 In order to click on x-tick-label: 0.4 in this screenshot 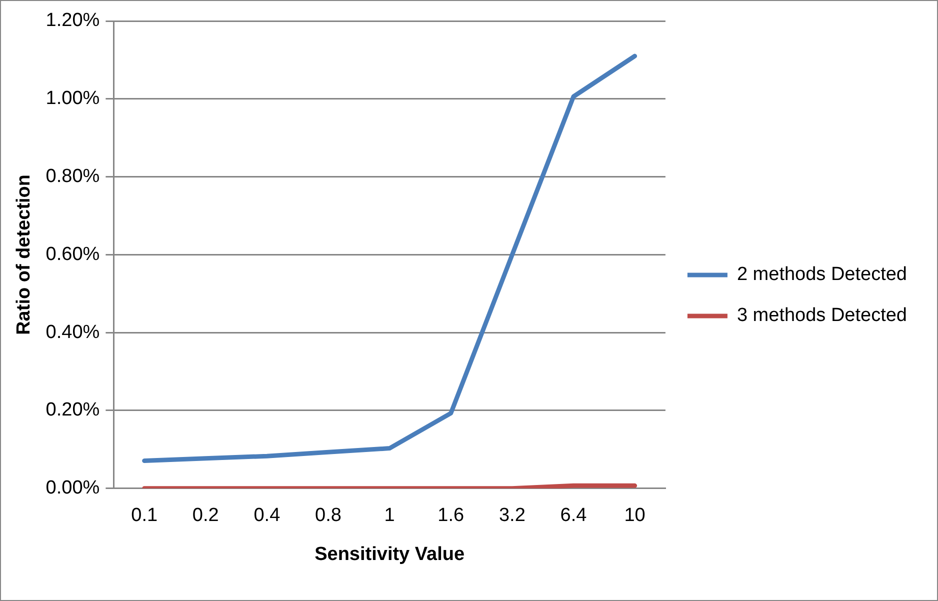, I will do `click(267, 515)`.